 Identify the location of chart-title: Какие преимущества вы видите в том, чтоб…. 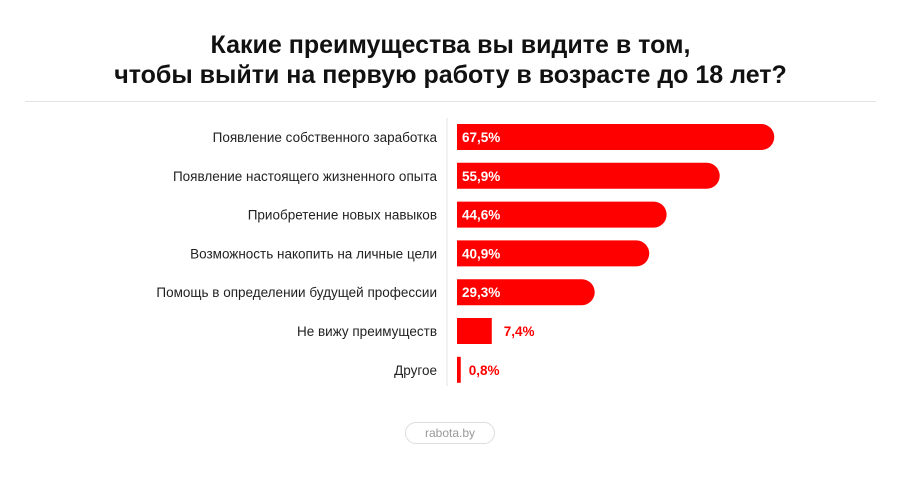
(450, 60).